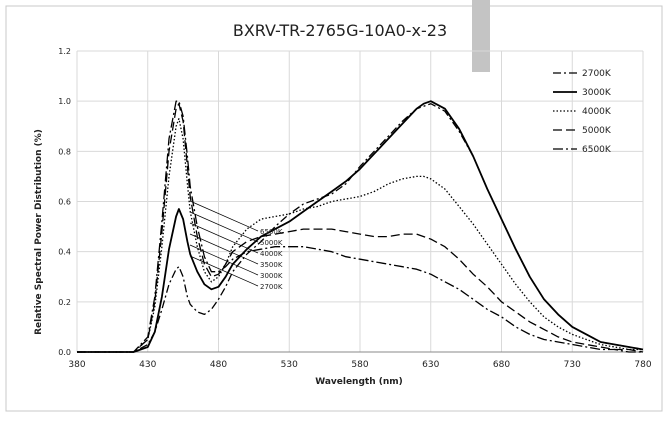  Describe the element at coordinates (271, 243) in the screenshot. I see `annotation-label: 5000K` at that location.